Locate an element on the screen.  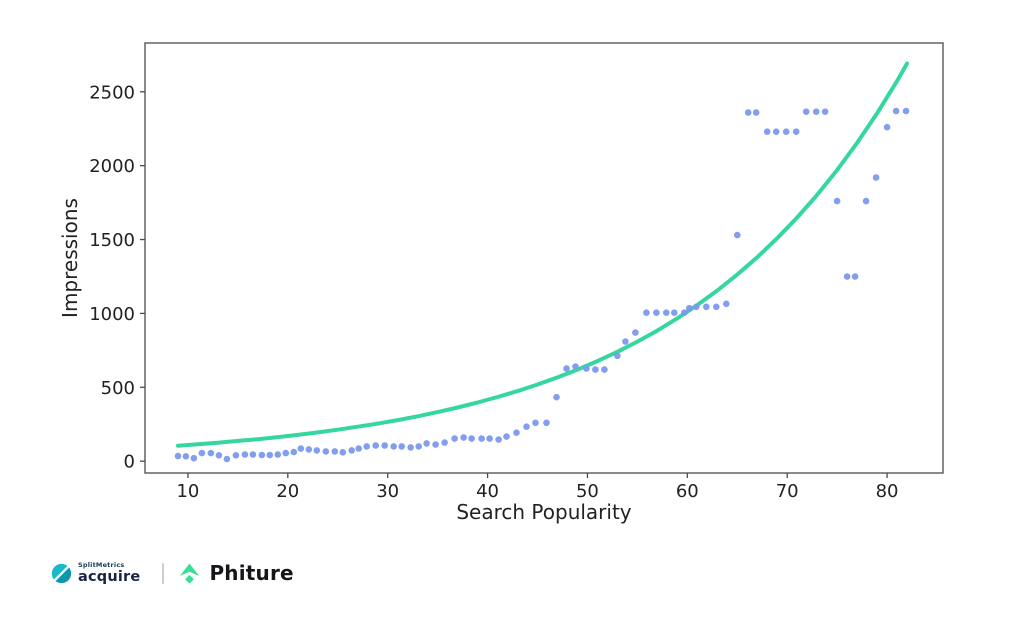
splitmetrics-logo: SplitMetrics acquire is located at coordinates (95, 573).